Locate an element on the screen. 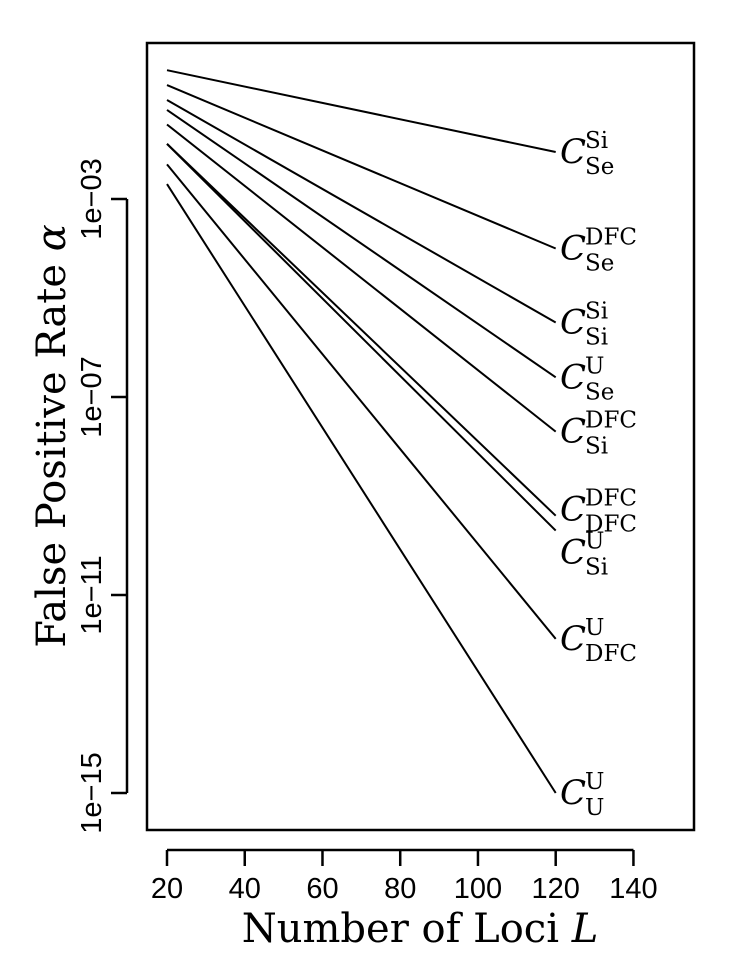 The width and height of the screenshot is (743, 965). x-tick-label: 140 is located at coordinates (633, 889).